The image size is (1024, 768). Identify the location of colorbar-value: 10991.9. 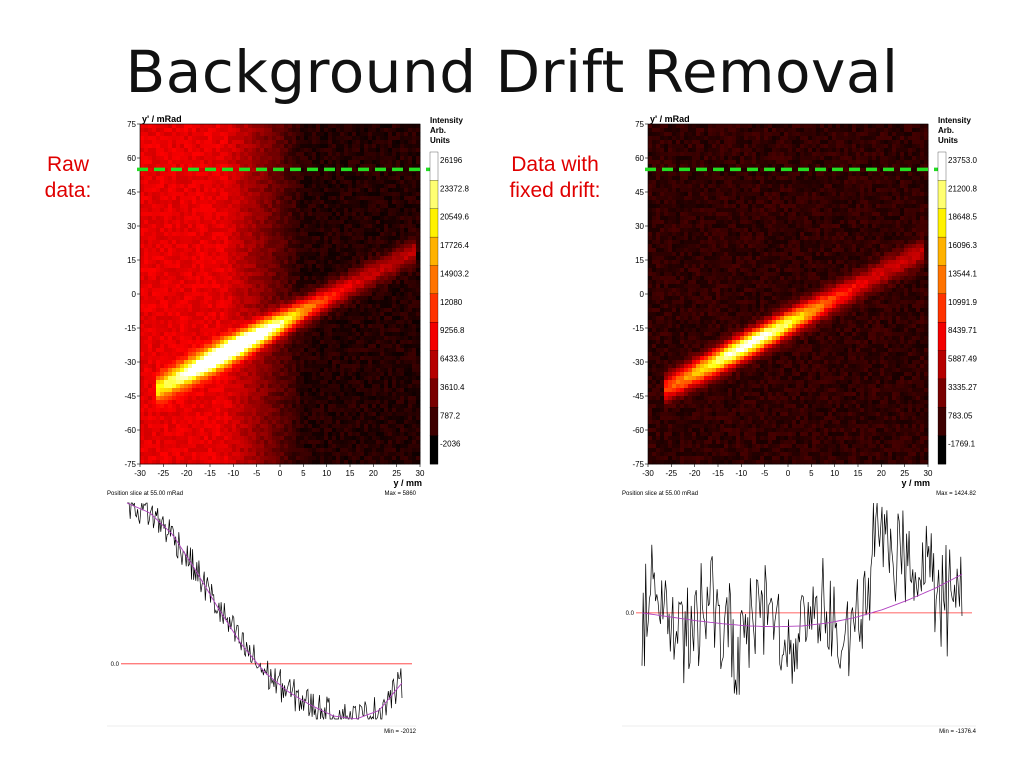
(962, 302).